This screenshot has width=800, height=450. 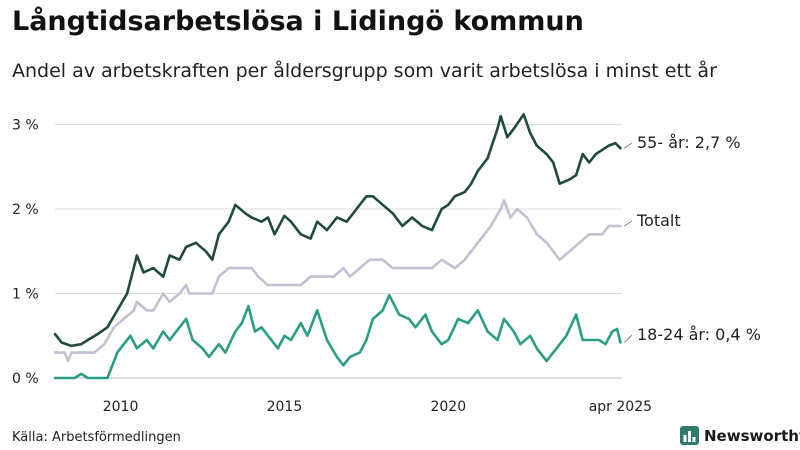 What do you see at coordinates (96, 437) in the screenshot?
I see `source-note: Källa: Arbetsförmedlingen` at bounding box center [96, 437].